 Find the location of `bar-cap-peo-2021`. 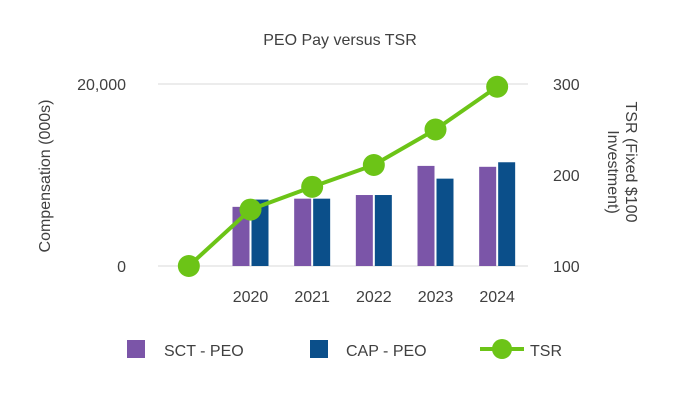

bar-cap-peo-2021 is located at coordinates (322, 232).